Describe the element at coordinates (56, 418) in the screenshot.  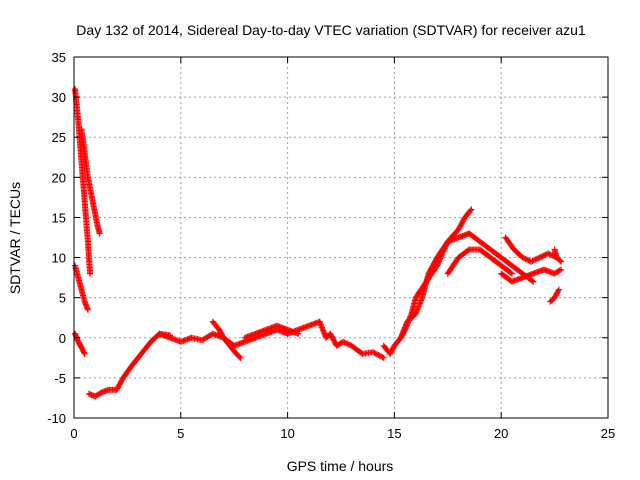
I see `y-tick-label: -10` at that location.